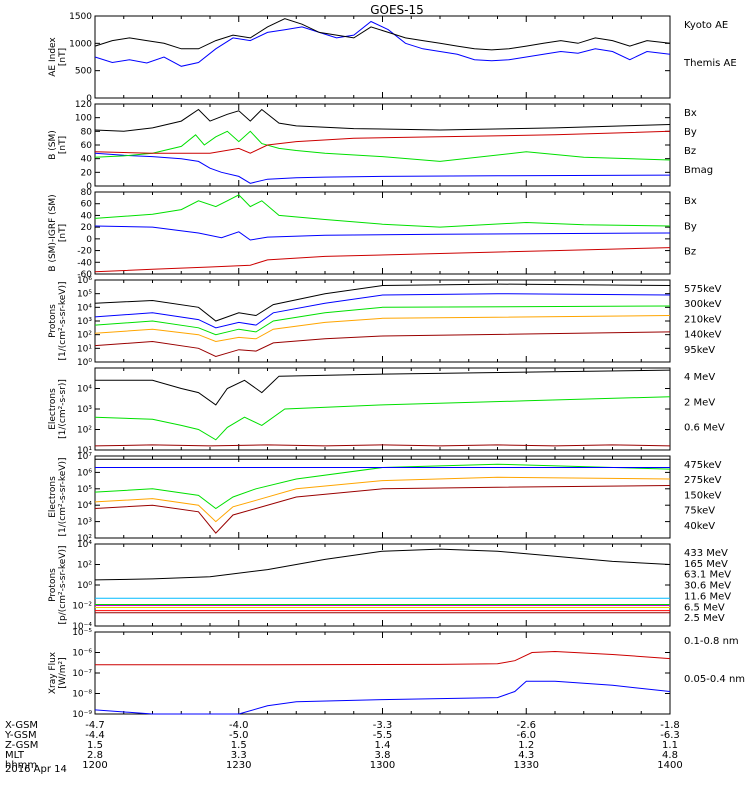 The image size is (750, 800). Describe the element at coordinates (239, 755) in the screenshot. I see `ephemeris-value: 3.3` at that location.